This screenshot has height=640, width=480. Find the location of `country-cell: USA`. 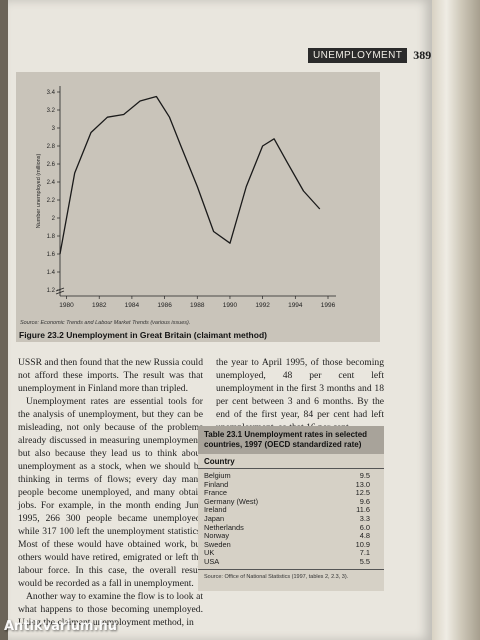

country-cell: USA is located at coordinates (212, 561).